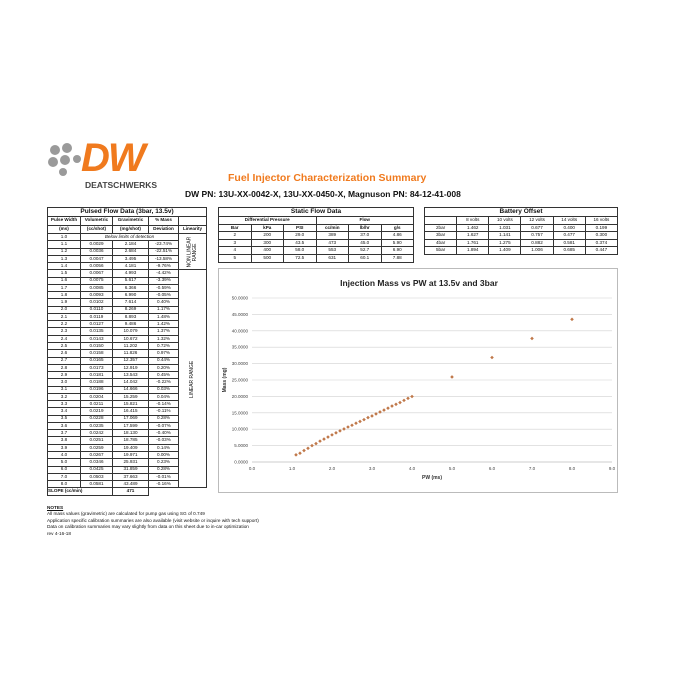 The image size is (700, 700). What do you see at coordinates (64, 418) in the screenshot?
I see `table-cell: 3.5` at bounding box center [64, 418].